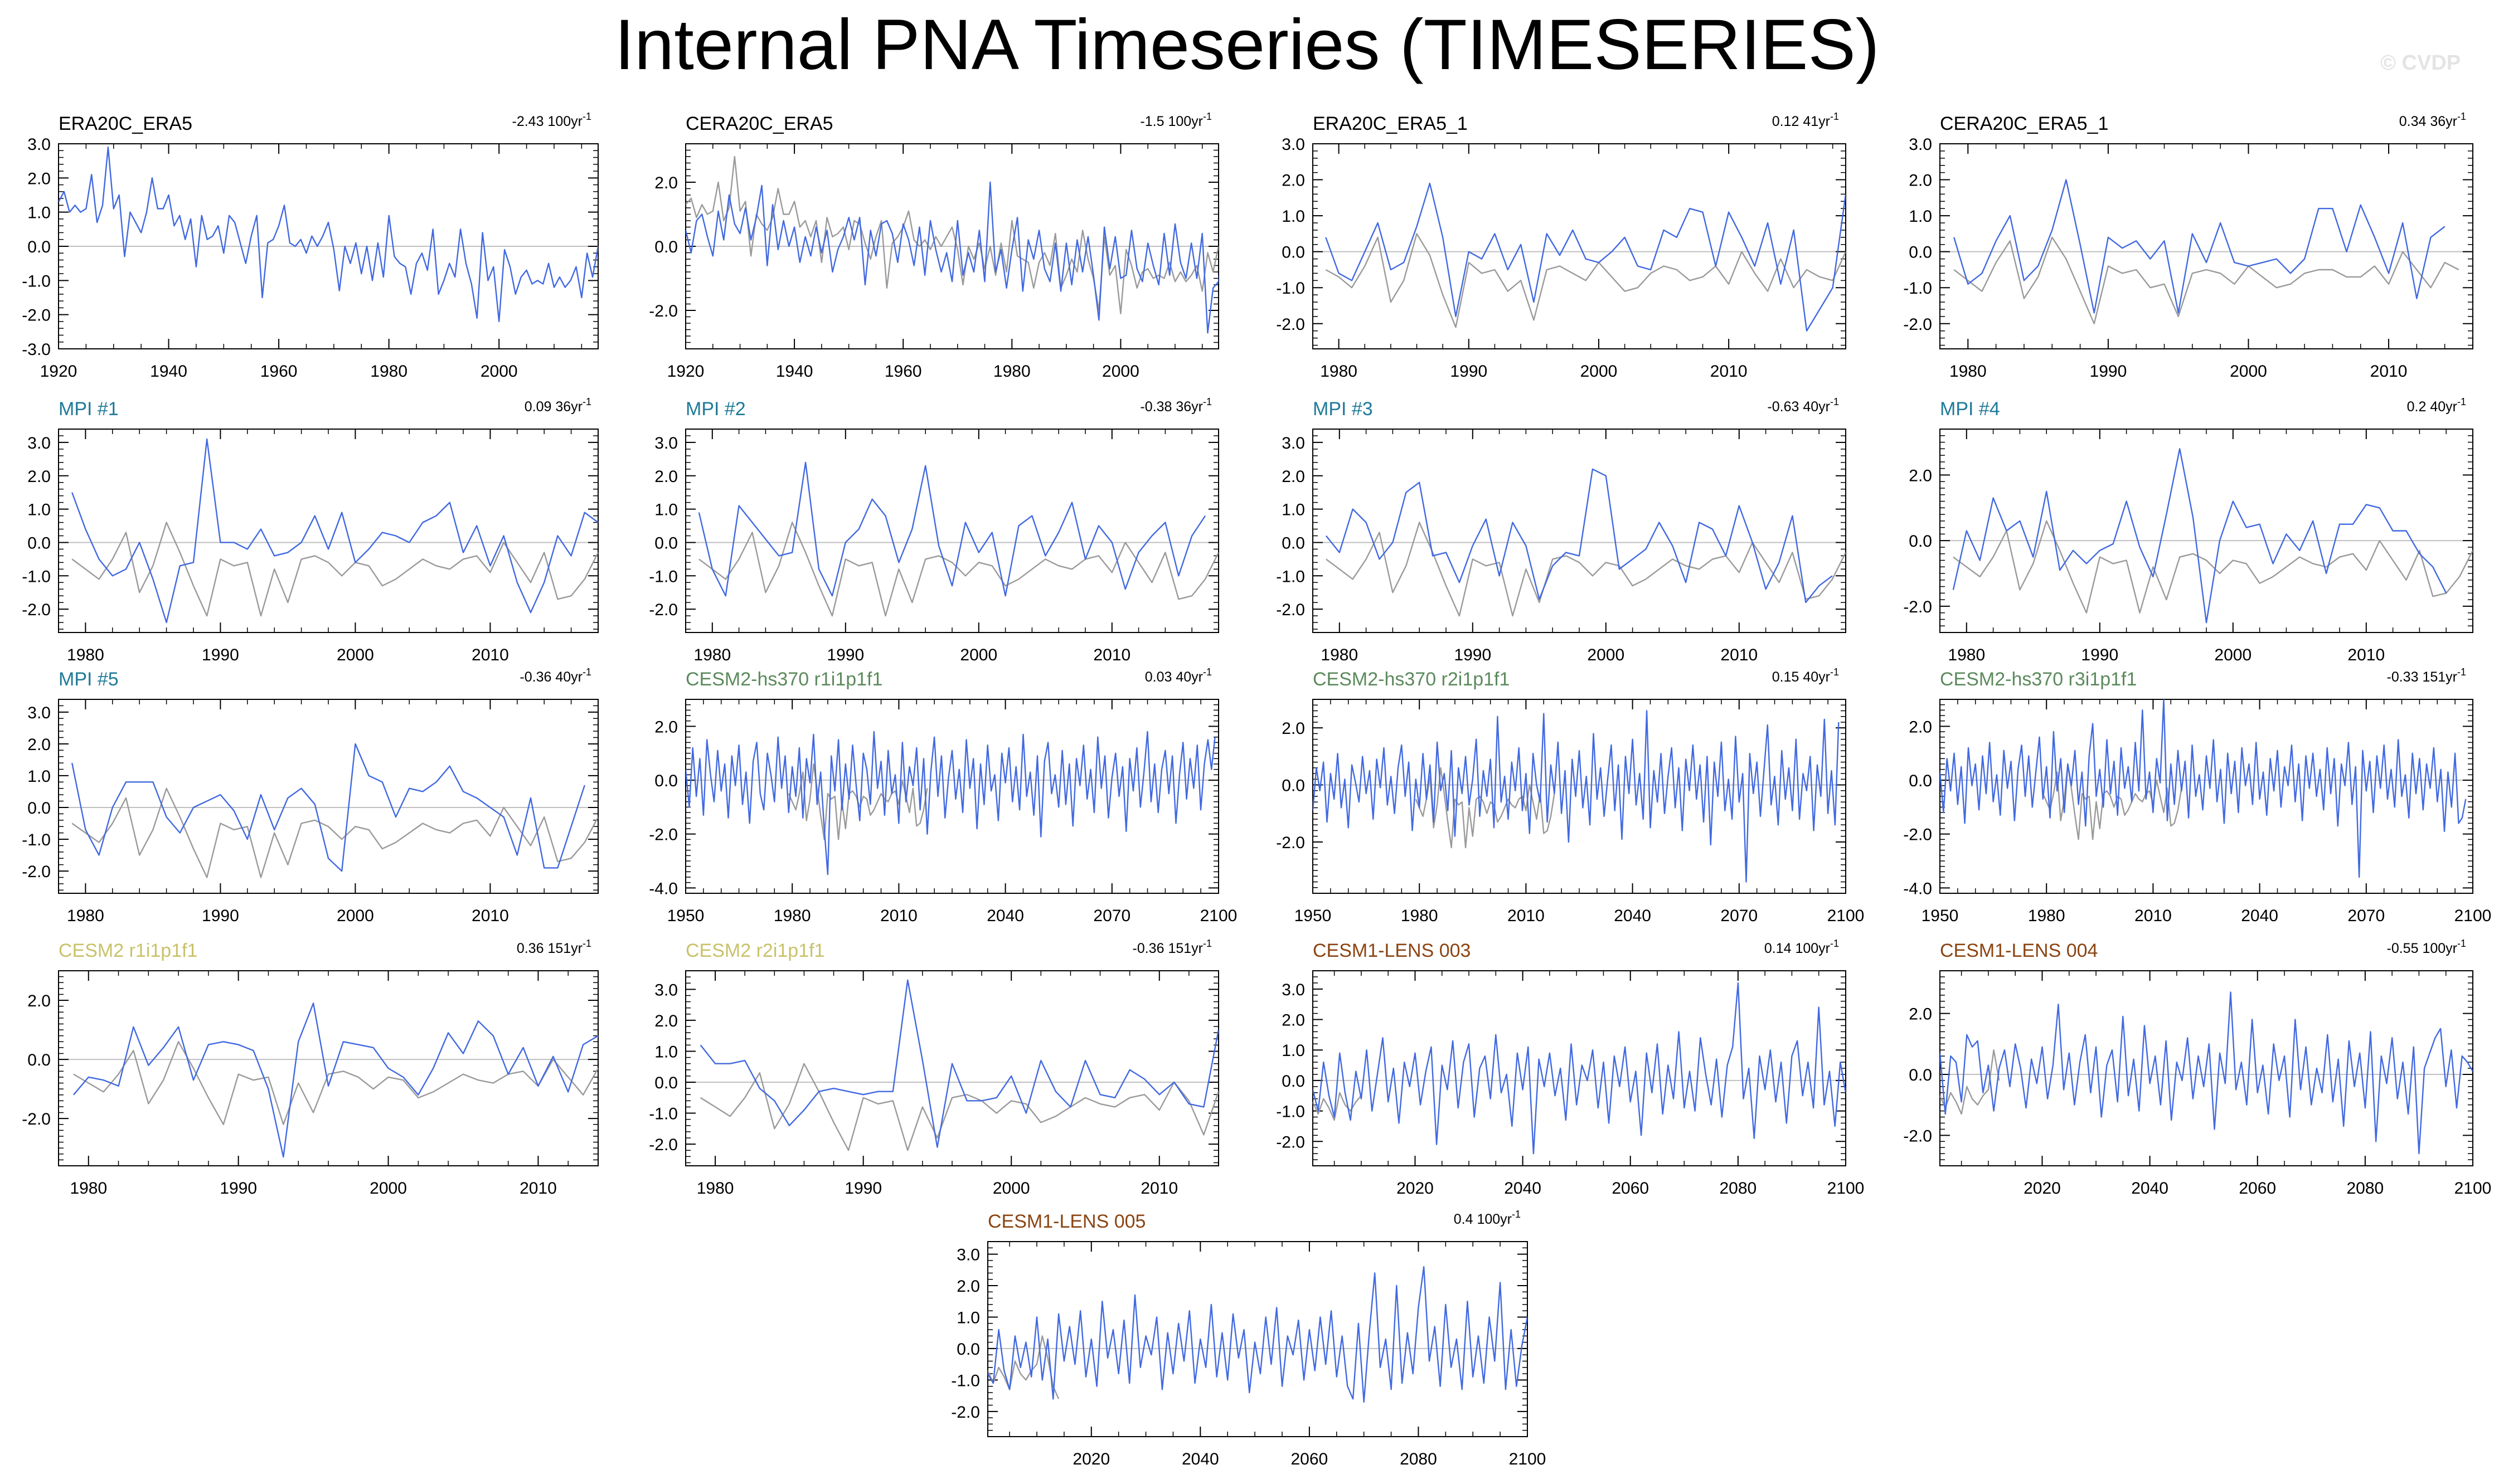 This screenshot has height=1484, width=2494. I want to click on x-tick-label: 2040, so click(2149, 1188).